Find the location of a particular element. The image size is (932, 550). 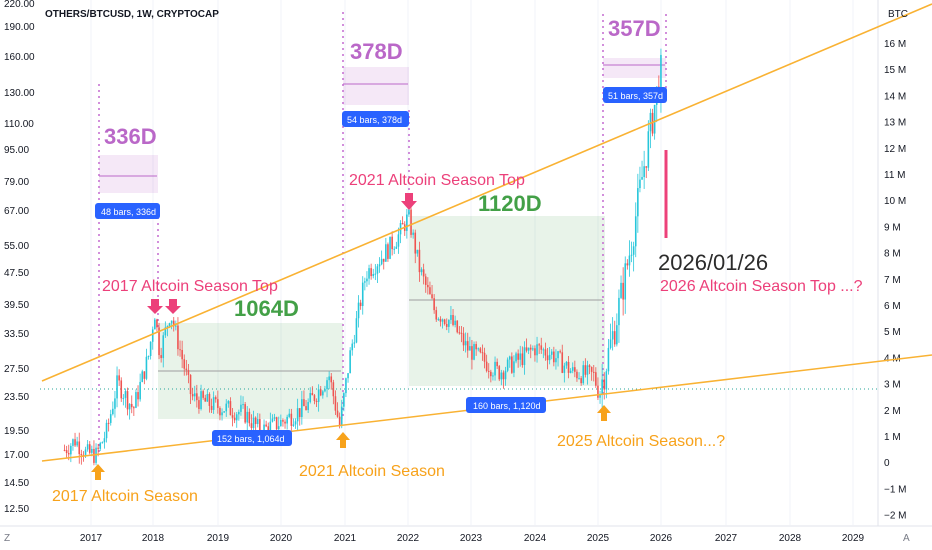

range-box-1120d is located at coordinates (507, 301).